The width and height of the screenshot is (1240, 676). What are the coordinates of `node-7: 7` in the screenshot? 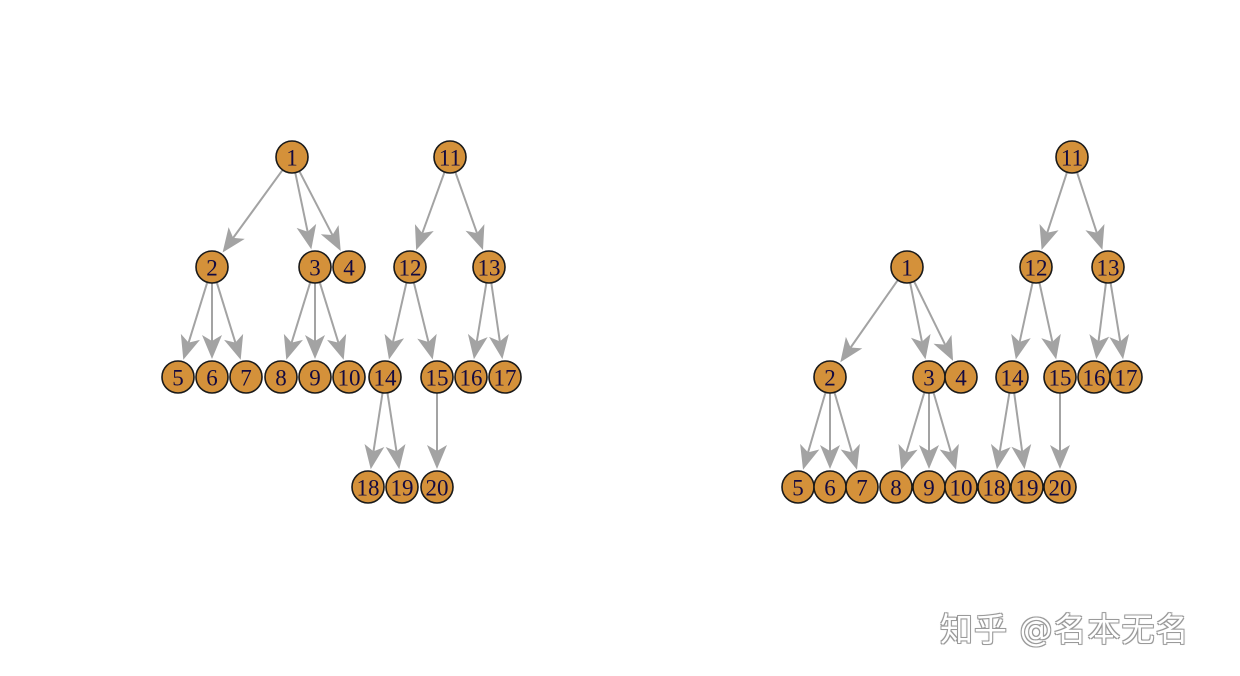 It's located at (862, 487).